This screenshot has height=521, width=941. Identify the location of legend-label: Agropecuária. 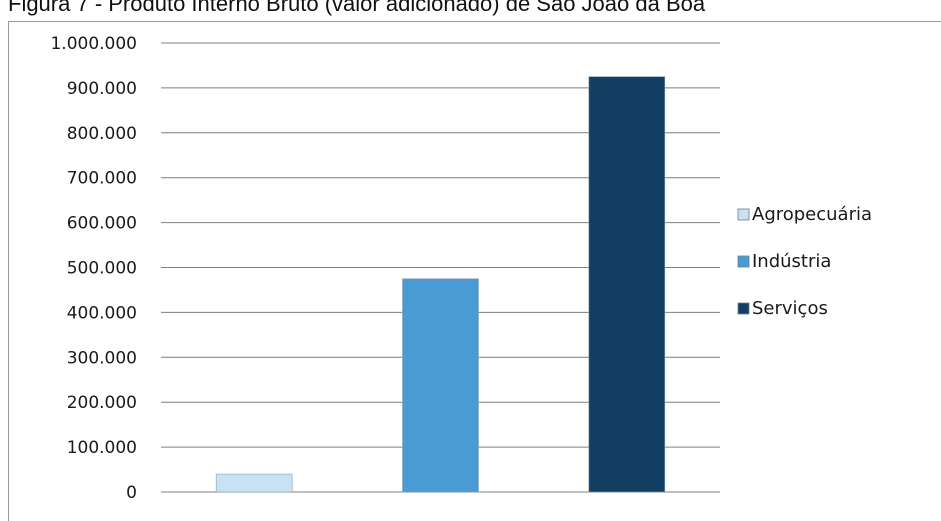
(812, 214).